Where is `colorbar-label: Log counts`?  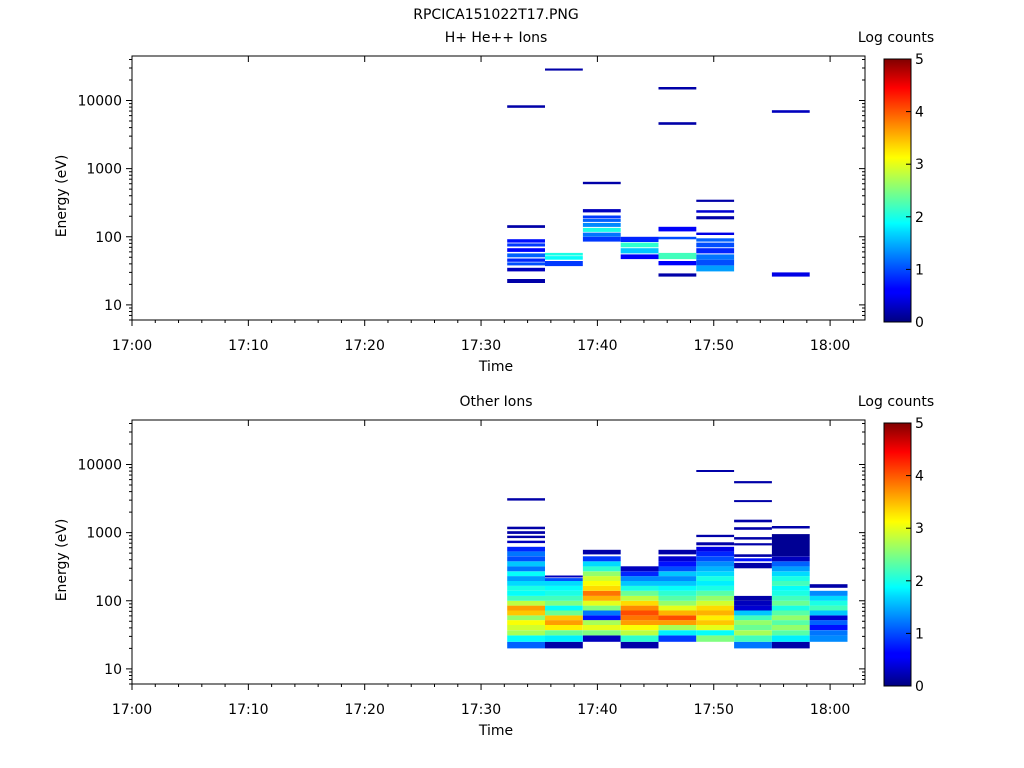
colorbar-label: Log counts is located at coordinates (896, 402).